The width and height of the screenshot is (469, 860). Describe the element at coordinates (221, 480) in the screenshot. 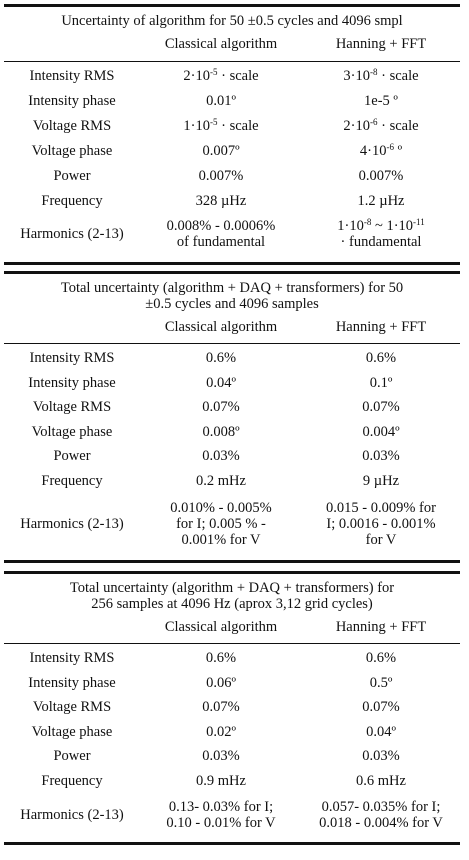

I see `classical-value: 0.2 mHz` at that location.